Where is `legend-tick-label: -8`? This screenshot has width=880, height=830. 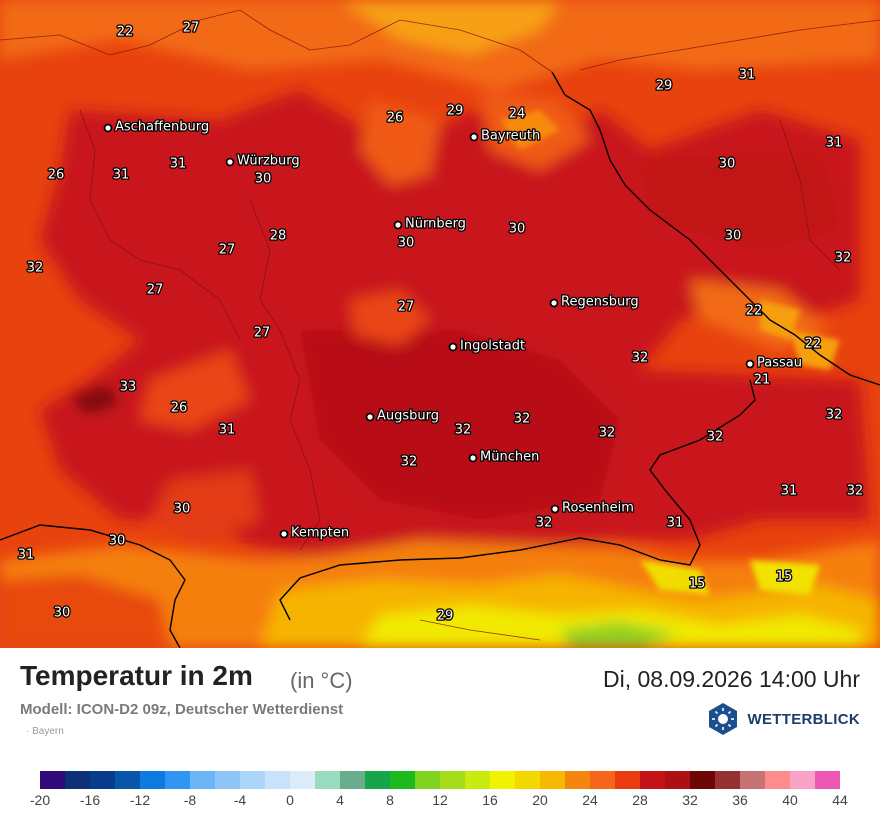
legend-tick-label: -8 is located at coordinates (190, 800).